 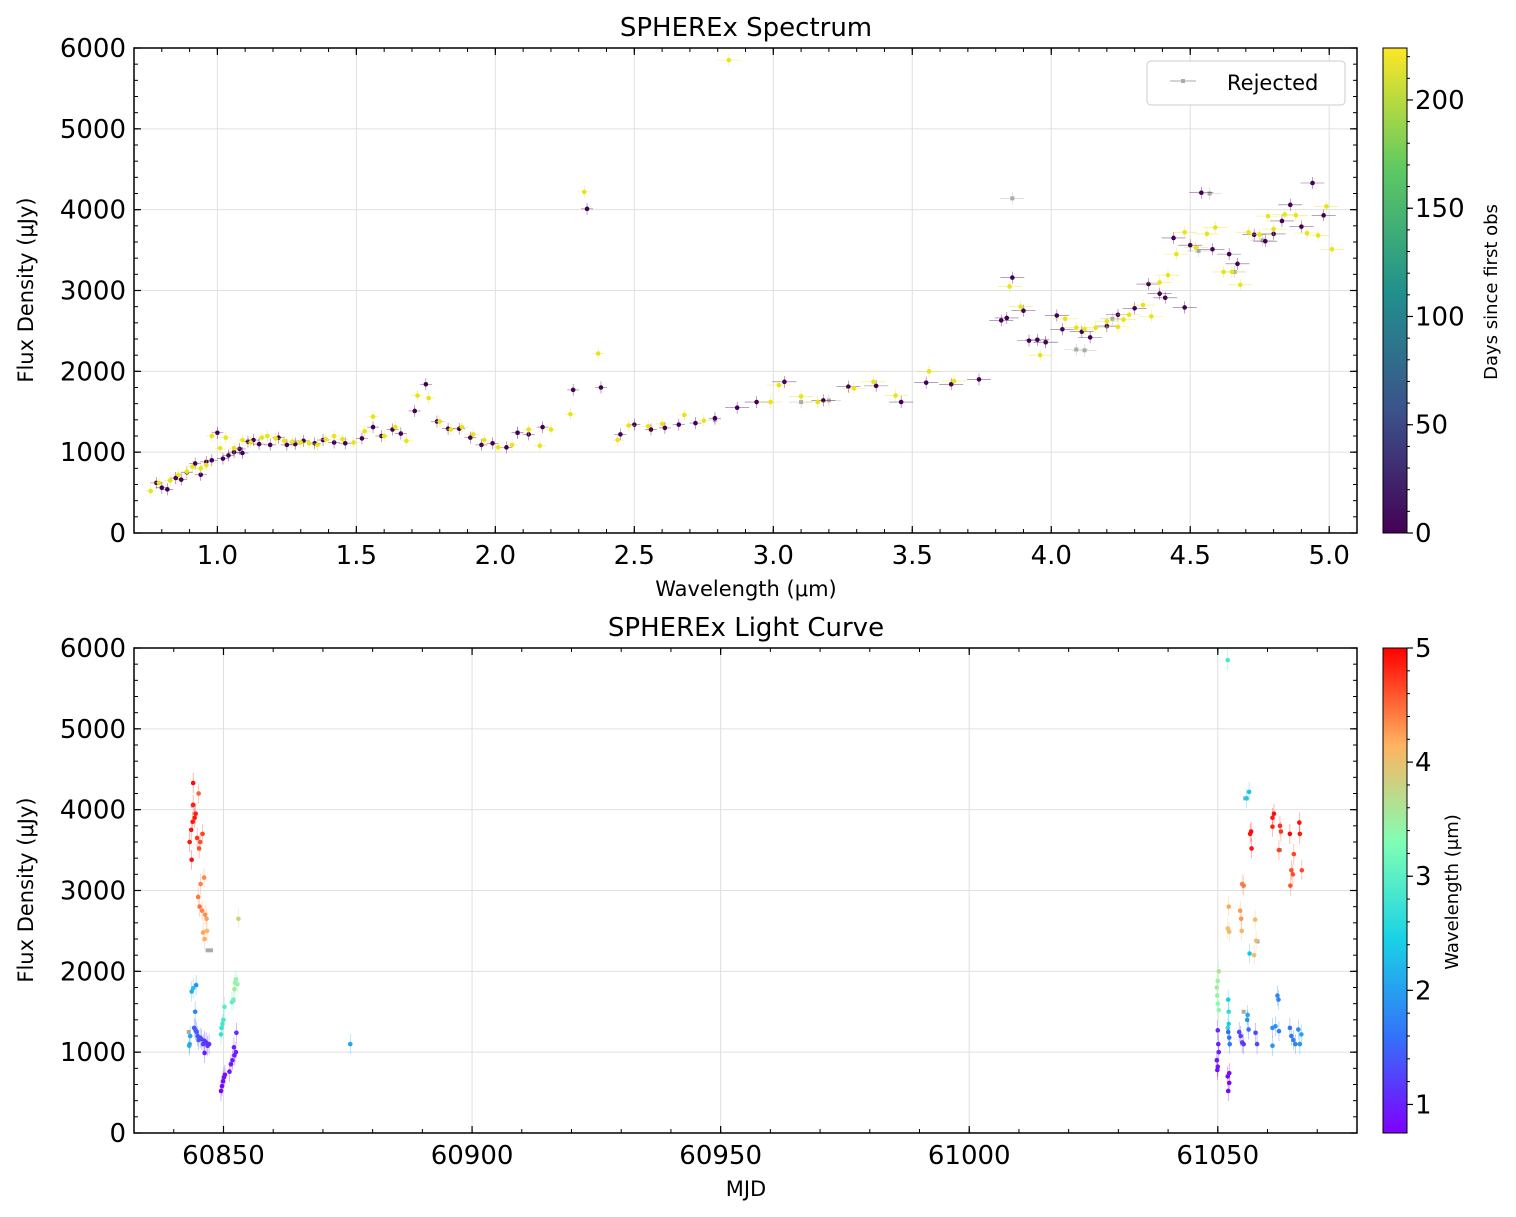 What do you see at coordinates (93, 453) in the screenshot?
I see `spectrum-ytick-label: 1000` at bounding box center [93, 453].